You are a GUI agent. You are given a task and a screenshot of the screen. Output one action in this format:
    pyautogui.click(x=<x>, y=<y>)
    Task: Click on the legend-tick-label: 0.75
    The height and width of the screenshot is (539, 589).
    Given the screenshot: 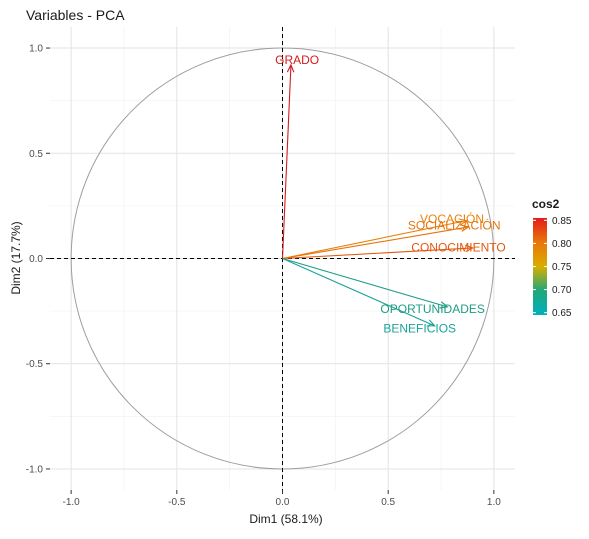 What is the action you would take?
    pyautogui.click(x=562, y=267)
    